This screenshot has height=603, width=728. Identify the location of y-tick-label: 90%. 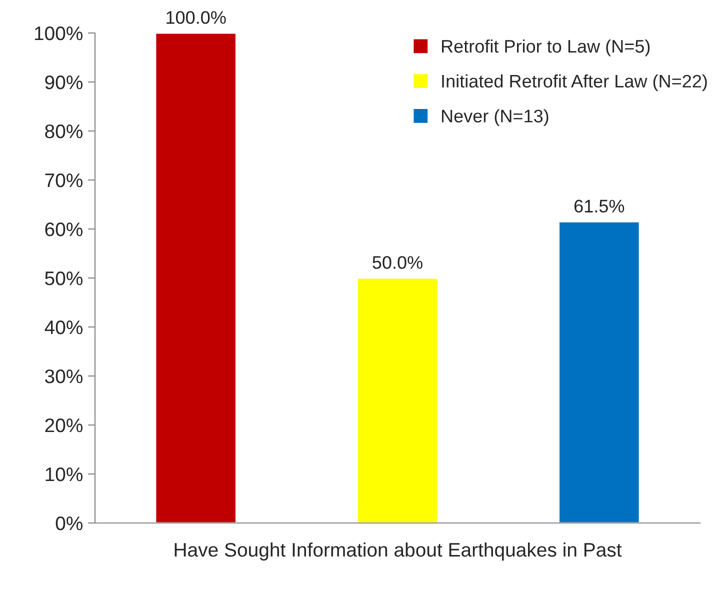
(64, 82).